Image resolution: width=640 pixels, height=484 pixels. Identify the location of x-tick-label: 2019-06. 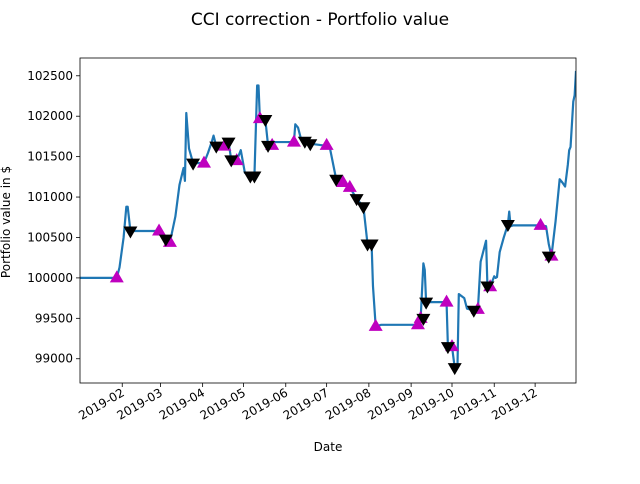
(265, 403).